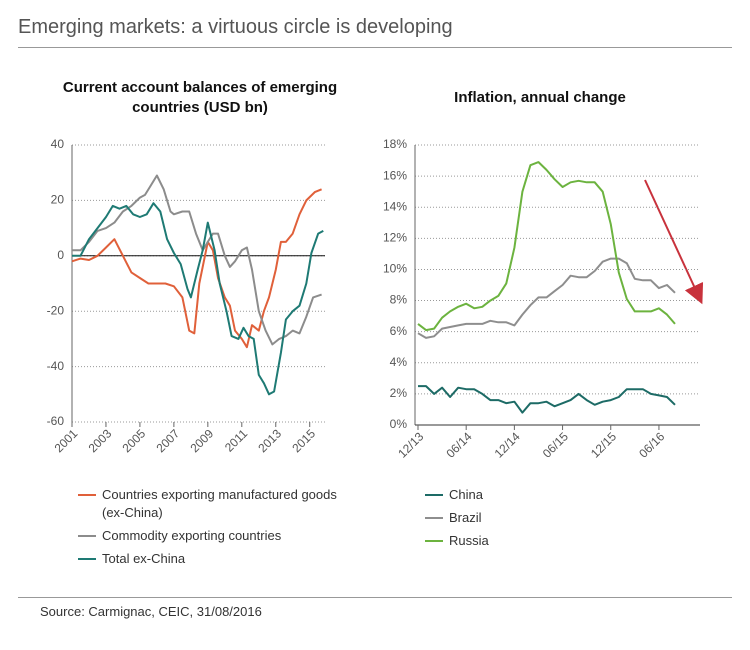  Describe the element at coordinates (56, 310) in the screenshot. I see `y-tick-label: -20` at that location.